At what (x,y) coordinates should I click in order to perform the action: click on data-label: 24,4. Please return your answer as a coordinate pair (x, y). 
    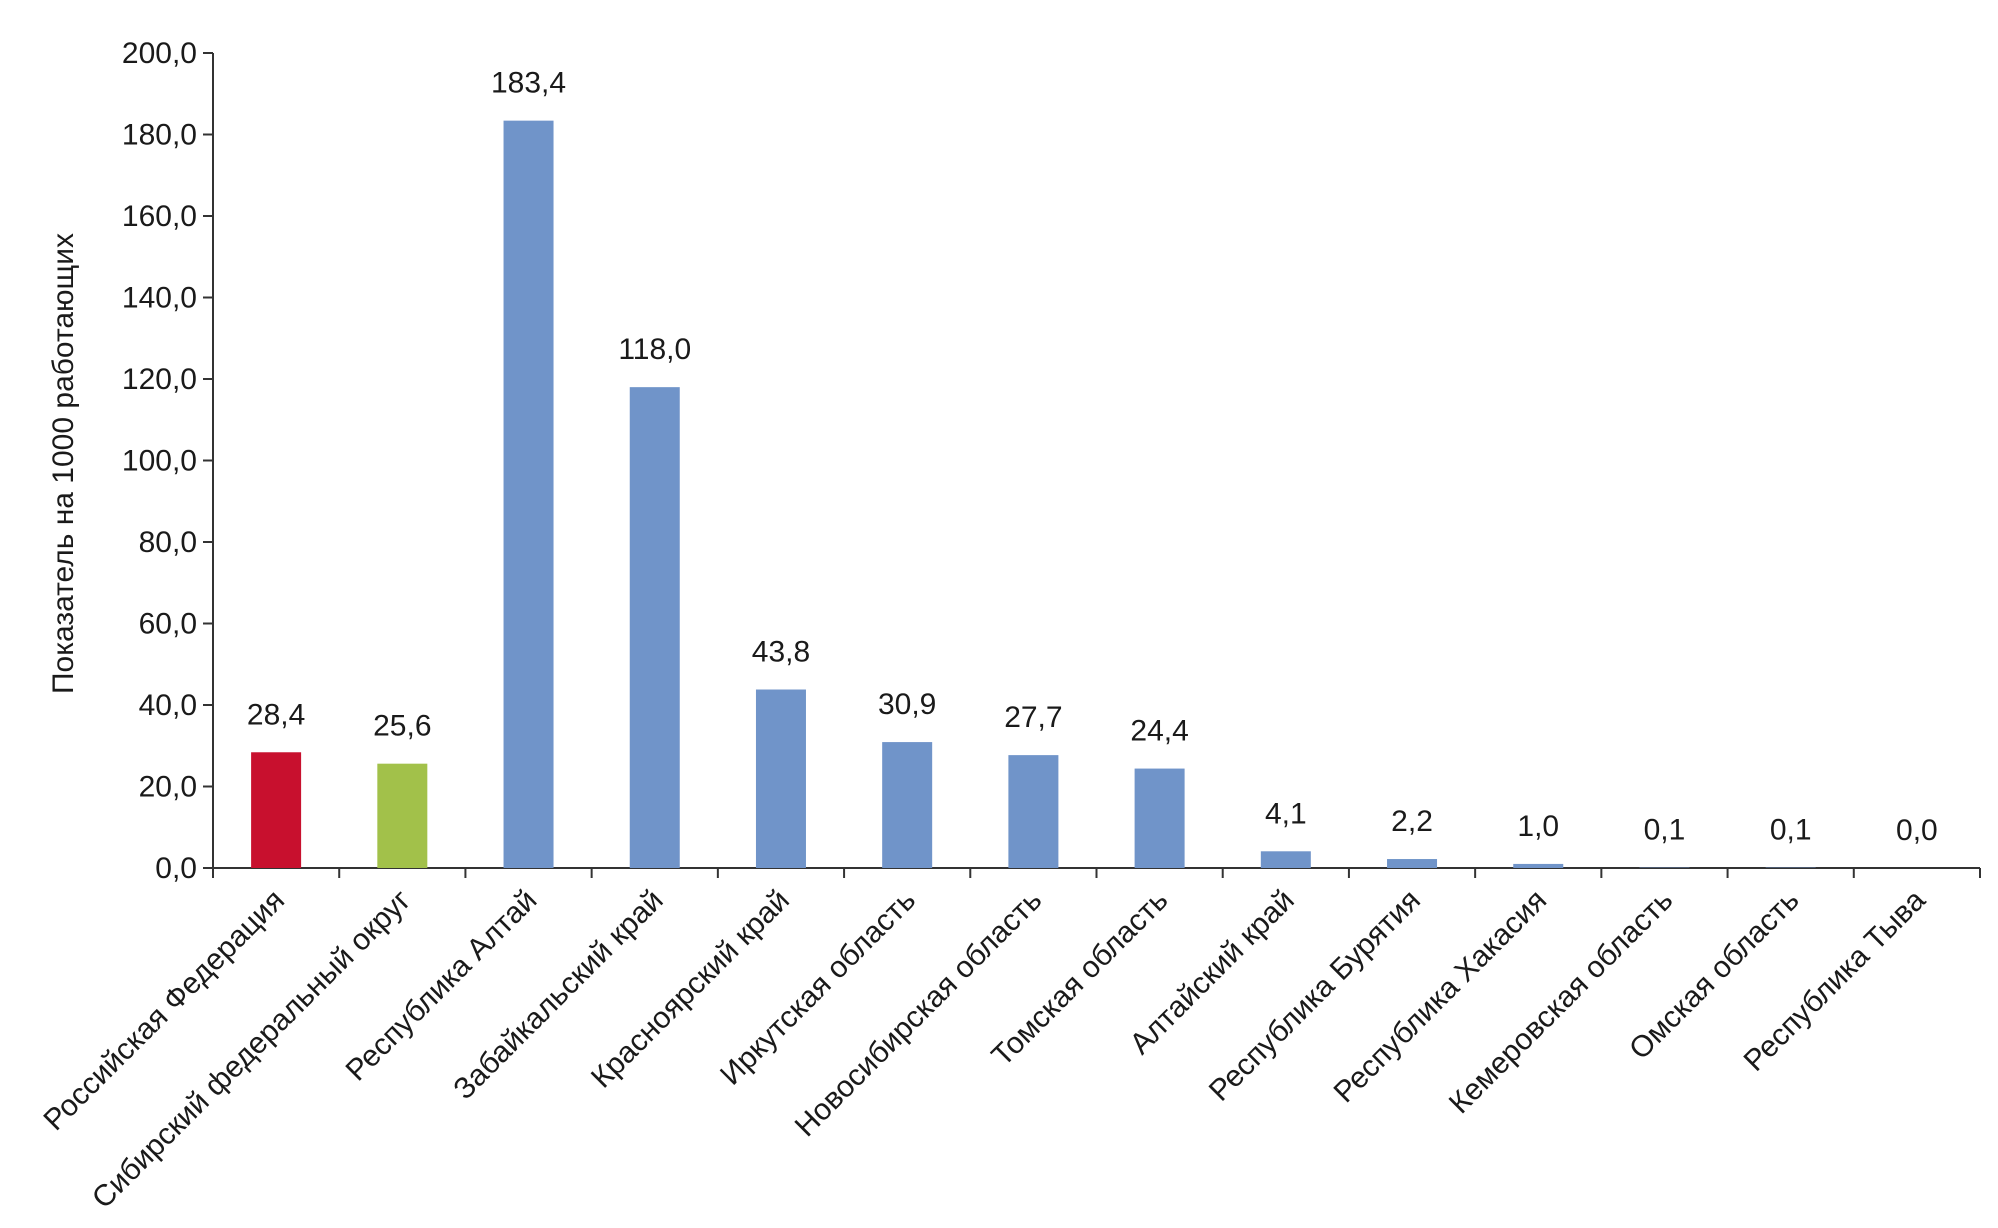
    Looking at the image, I should click on (1159, 731).